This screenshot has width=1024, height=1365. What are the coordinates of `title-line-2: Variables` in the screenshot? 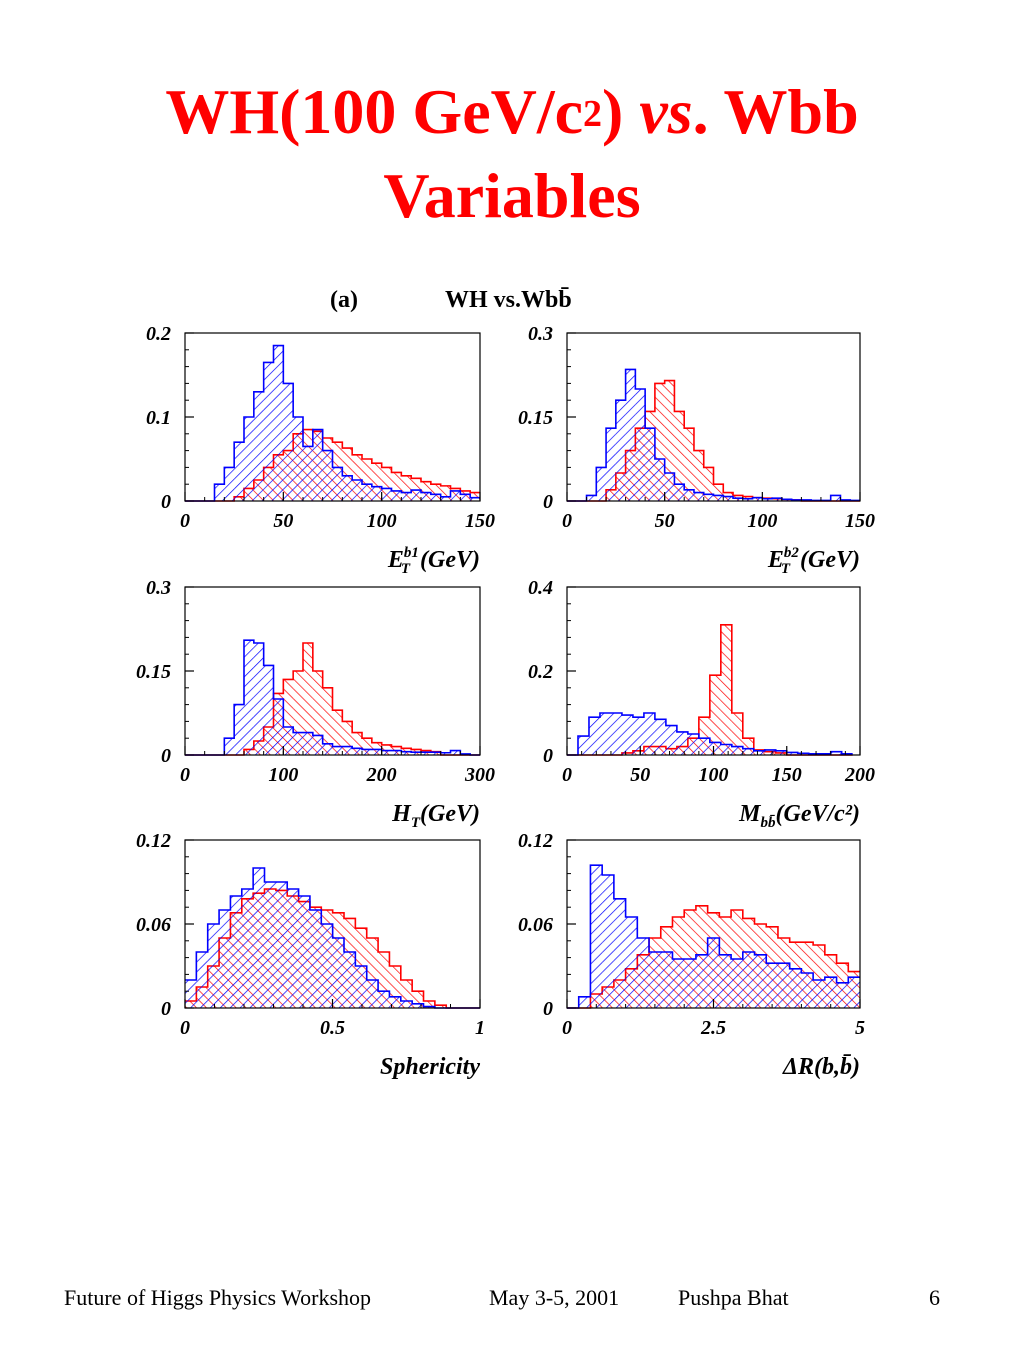 It's located at (512, 195).